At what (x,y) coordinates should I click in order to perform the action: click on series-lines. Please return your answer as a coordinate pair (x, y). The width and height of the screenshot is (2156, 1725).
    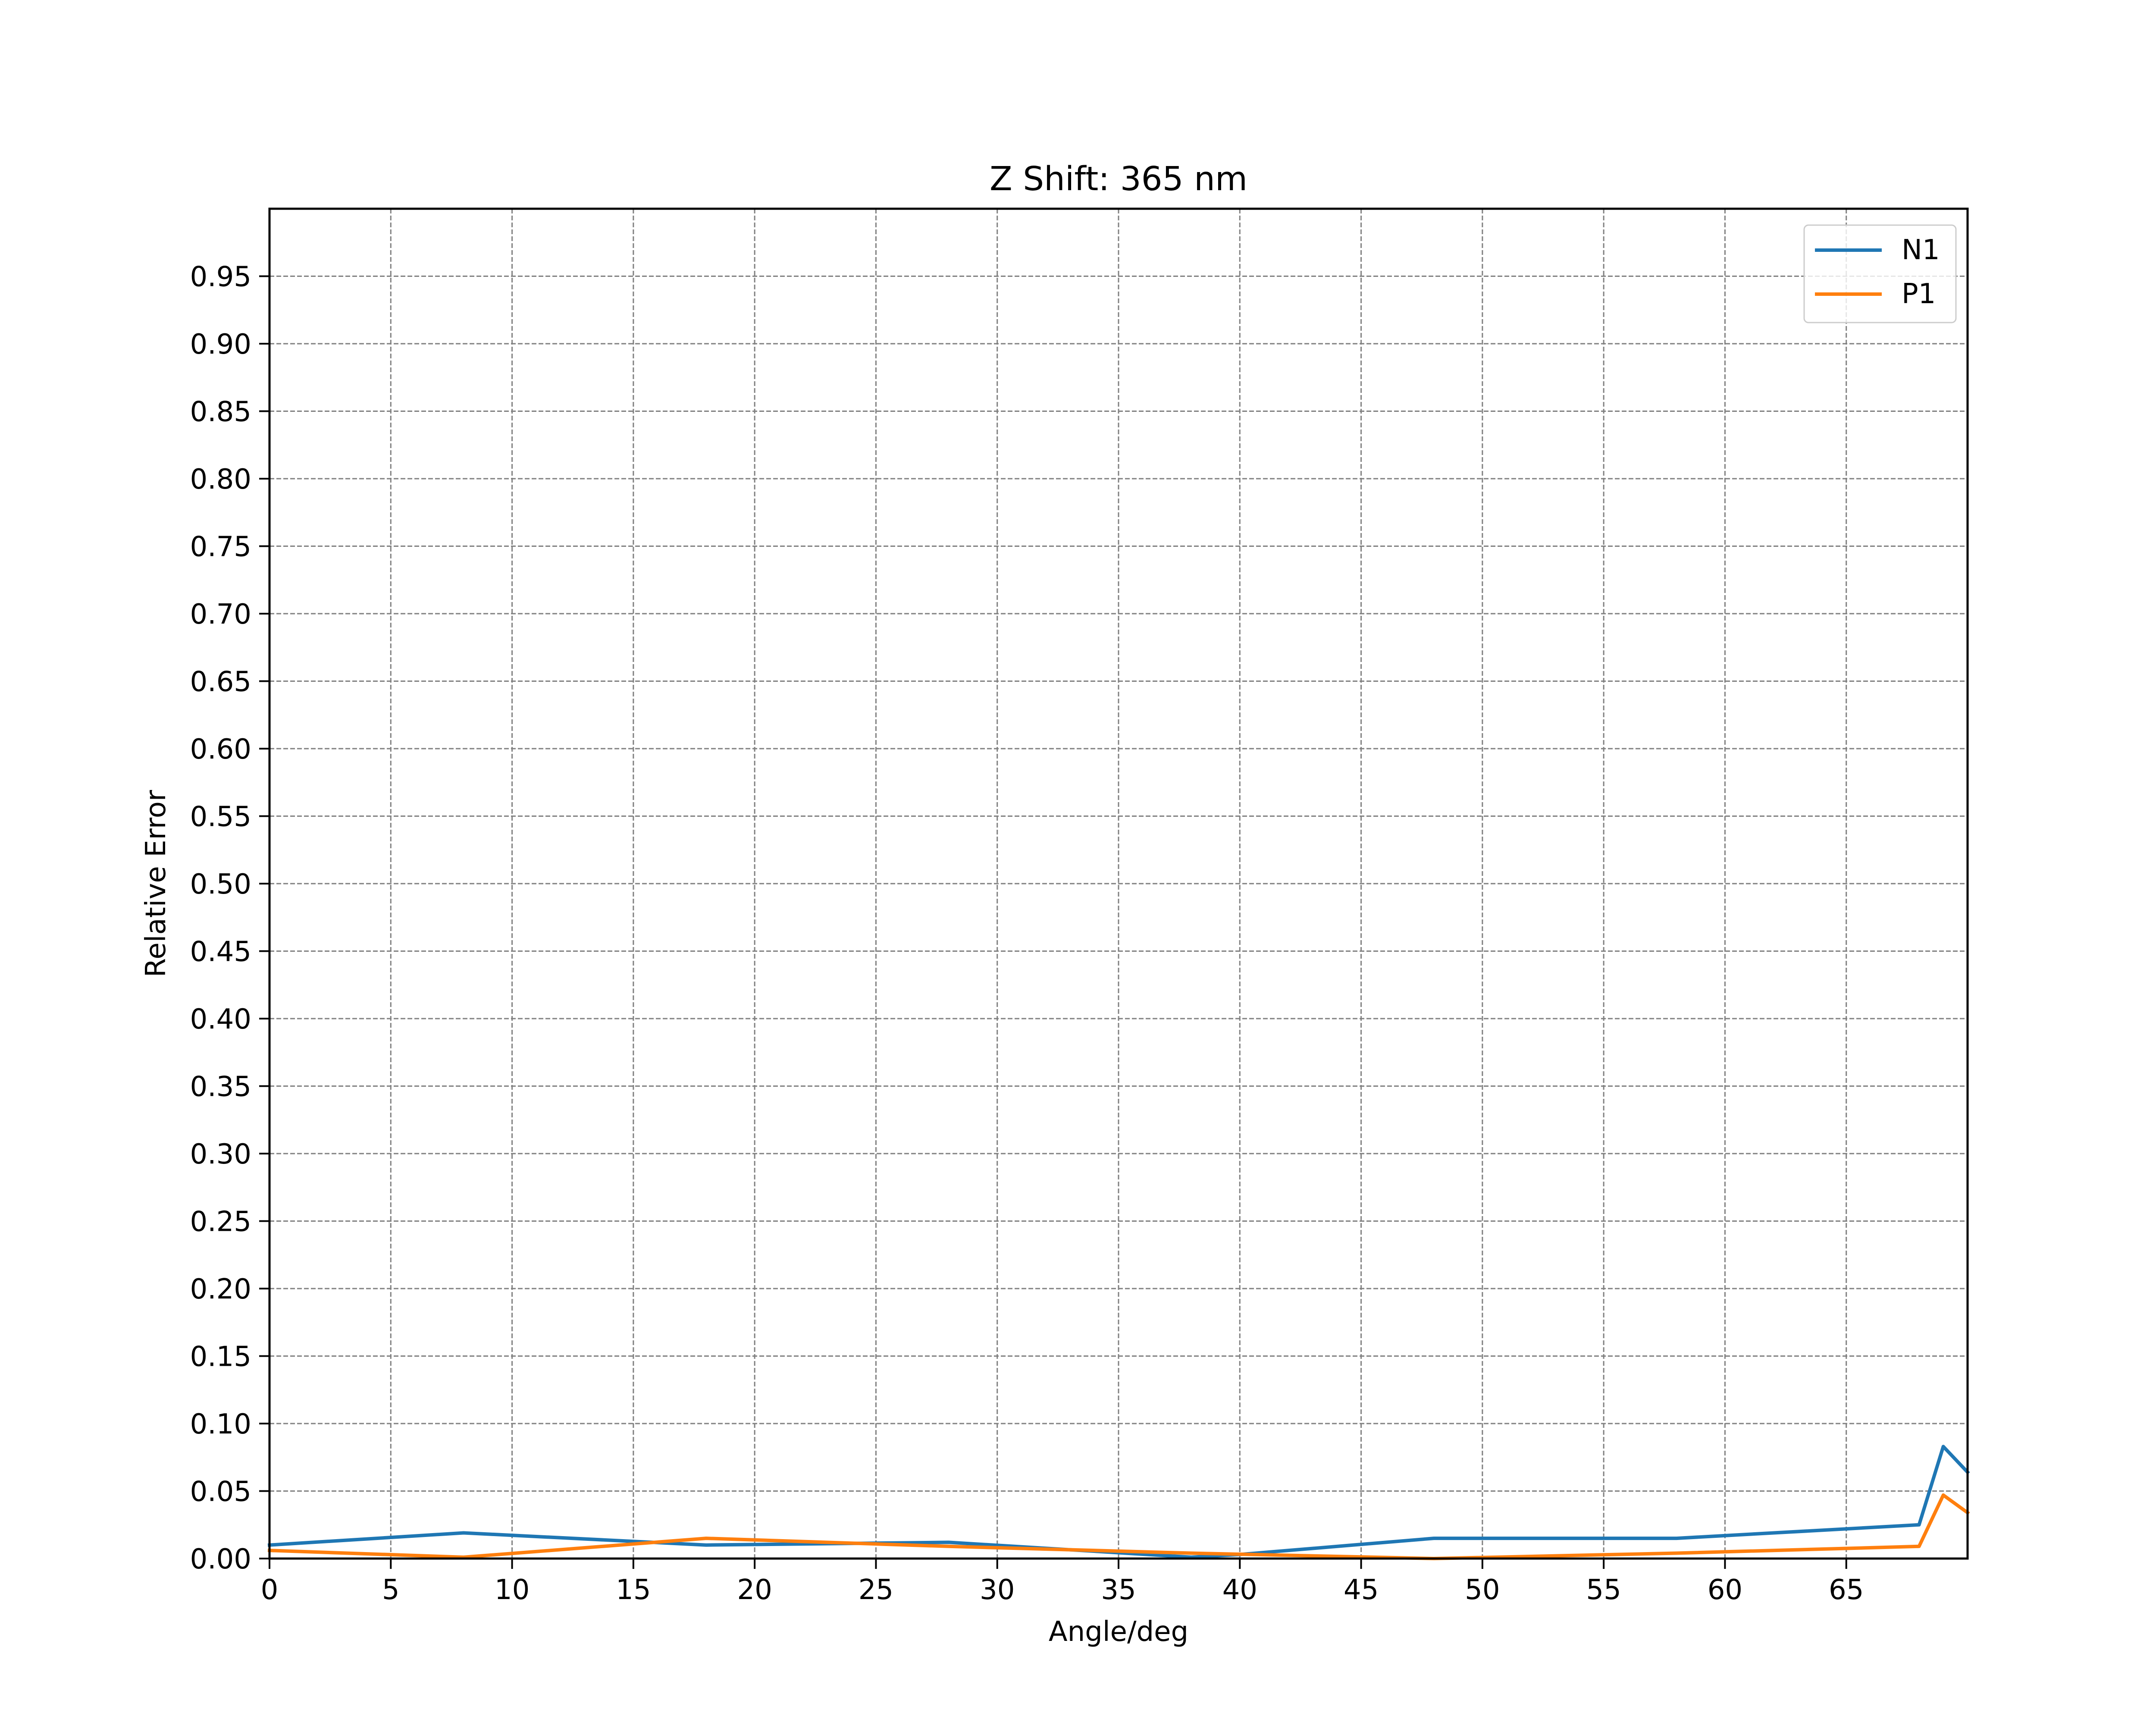
    Looking at the image, I should click on (1118, 1503).